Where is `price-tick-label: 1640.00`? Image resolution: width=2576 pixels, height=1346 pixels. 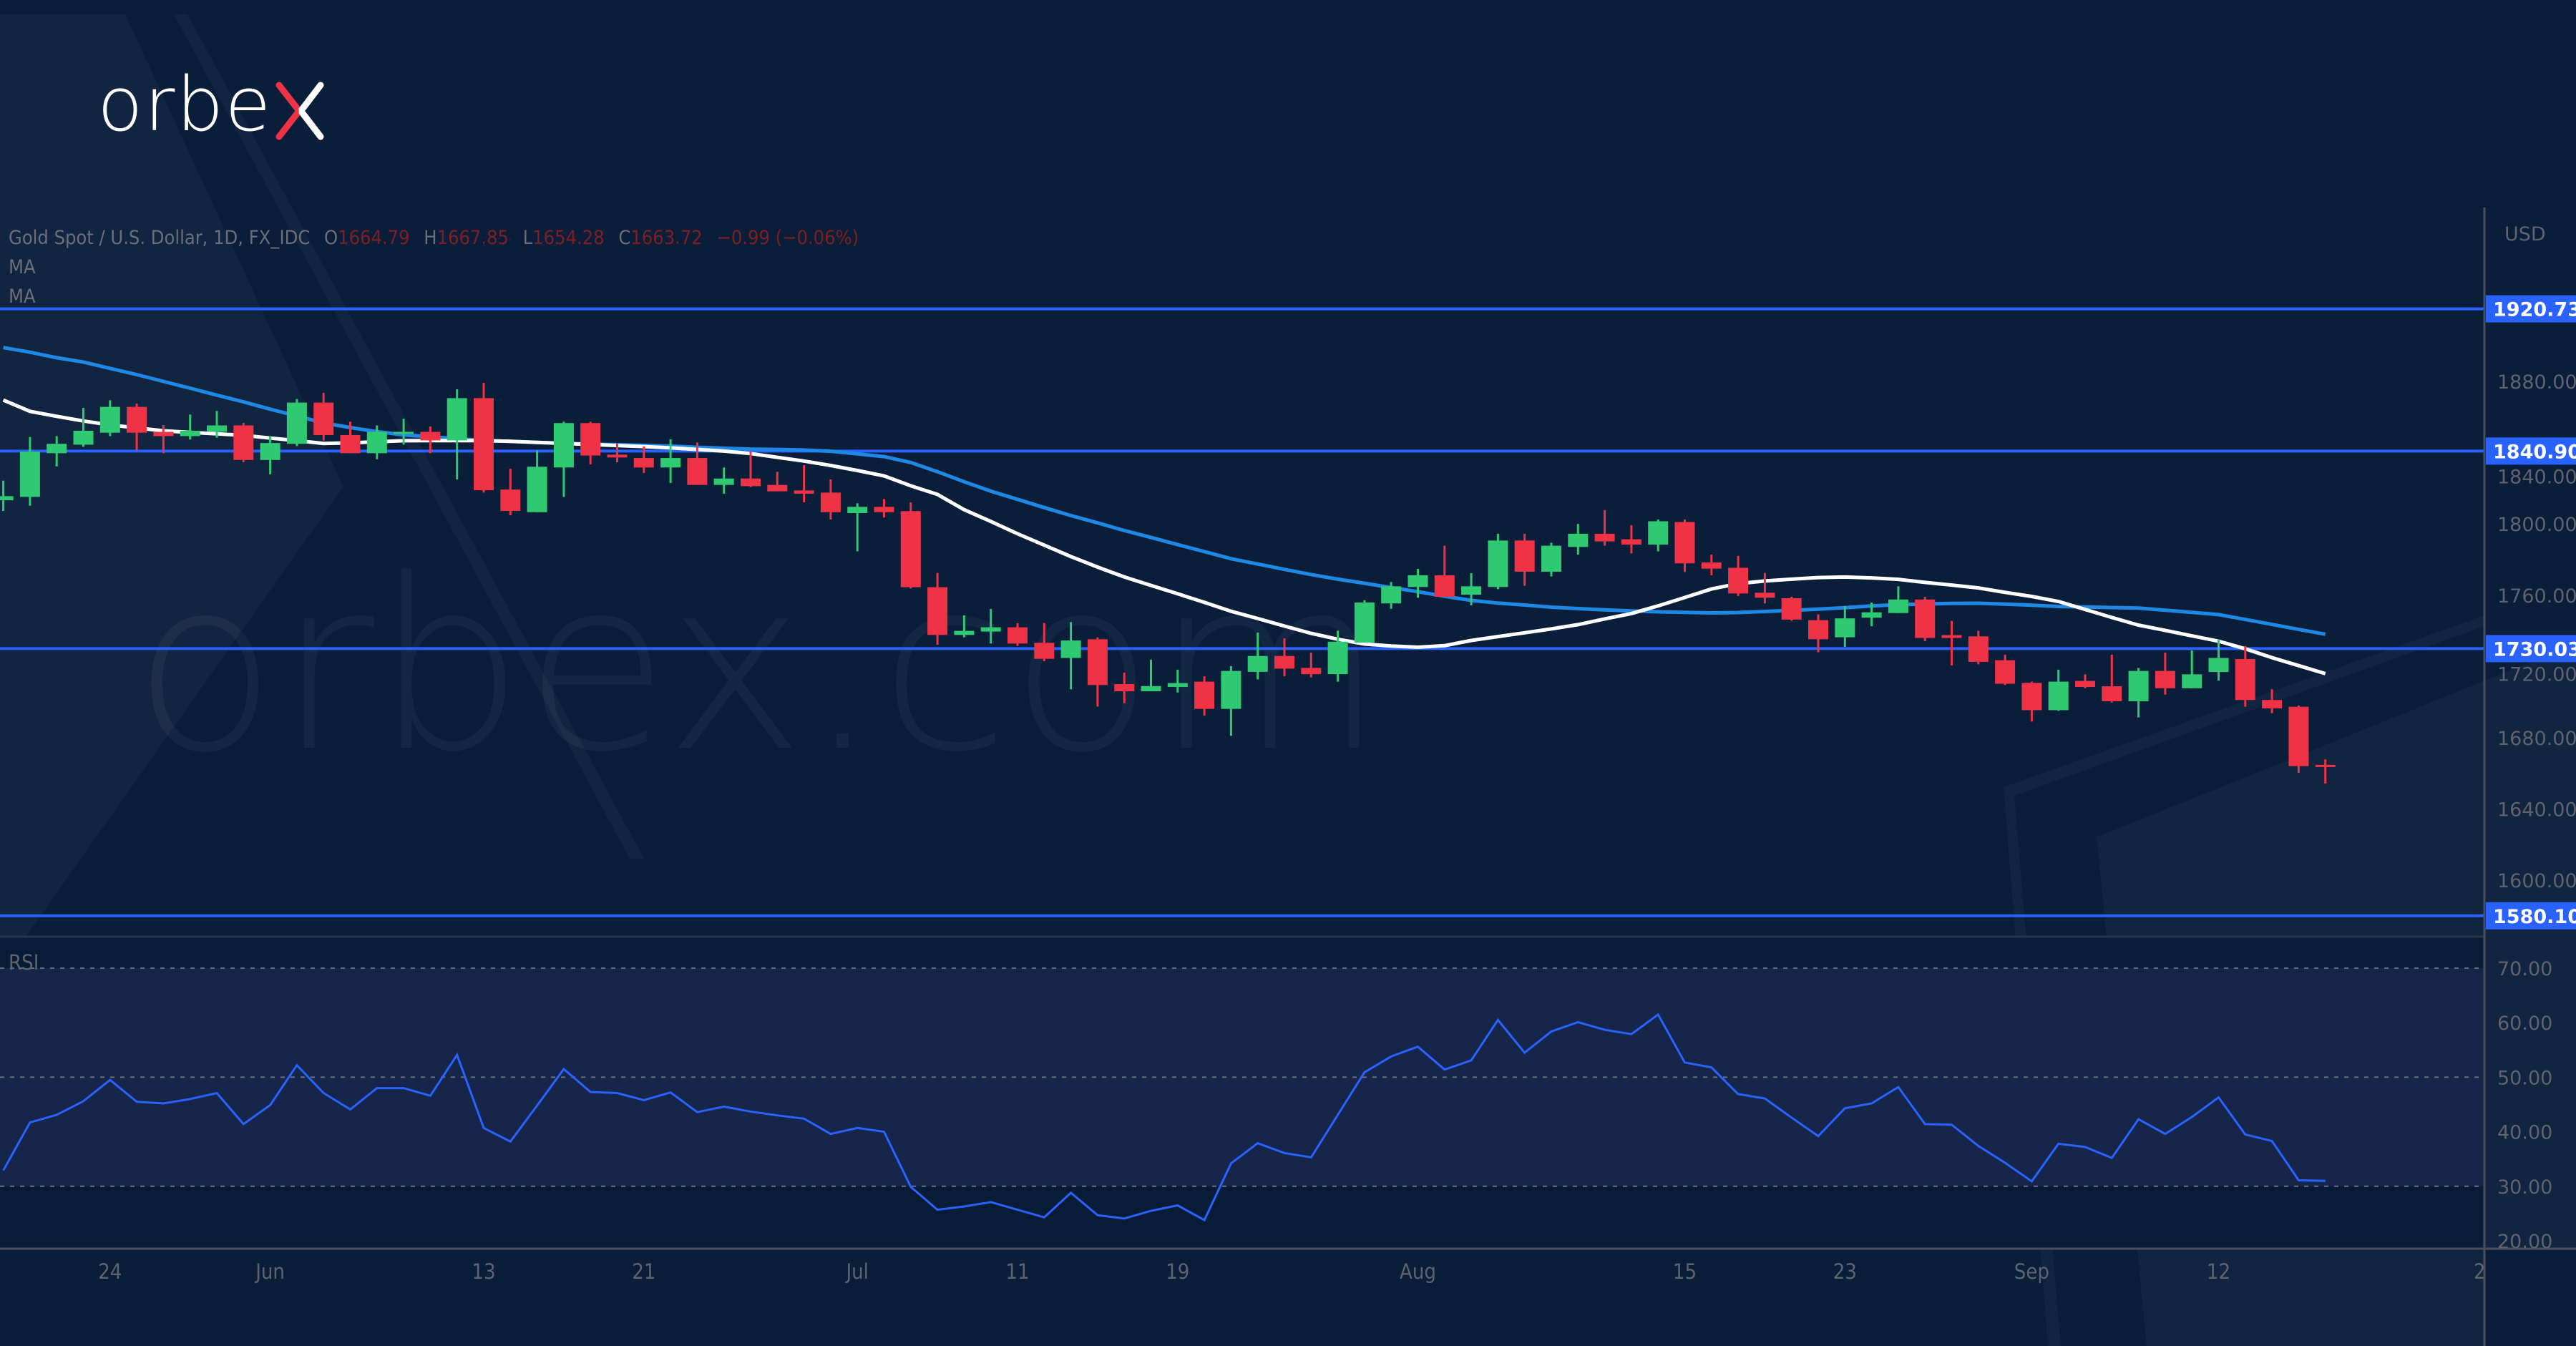 price-tick-label: 1640.00 is located at coordinates (2536, 810).